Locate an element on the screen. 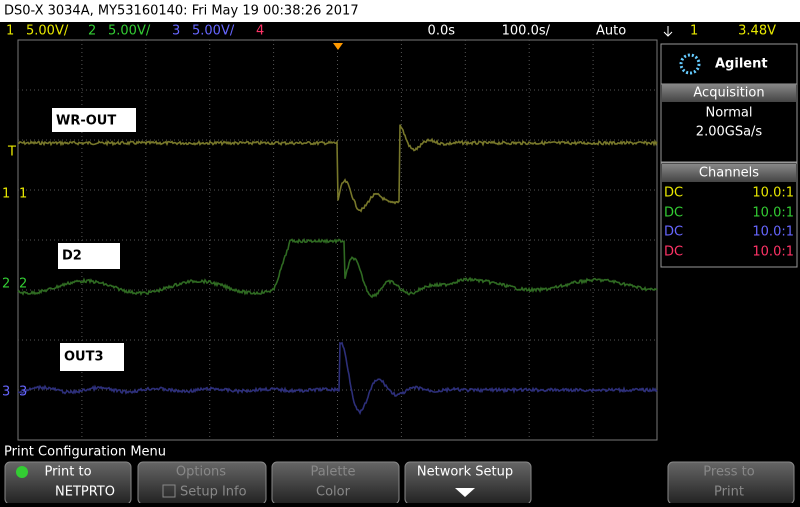 The width and height of the screenshot is (800, 507). softkey: Palette Color is located at coordinates (335, 483).